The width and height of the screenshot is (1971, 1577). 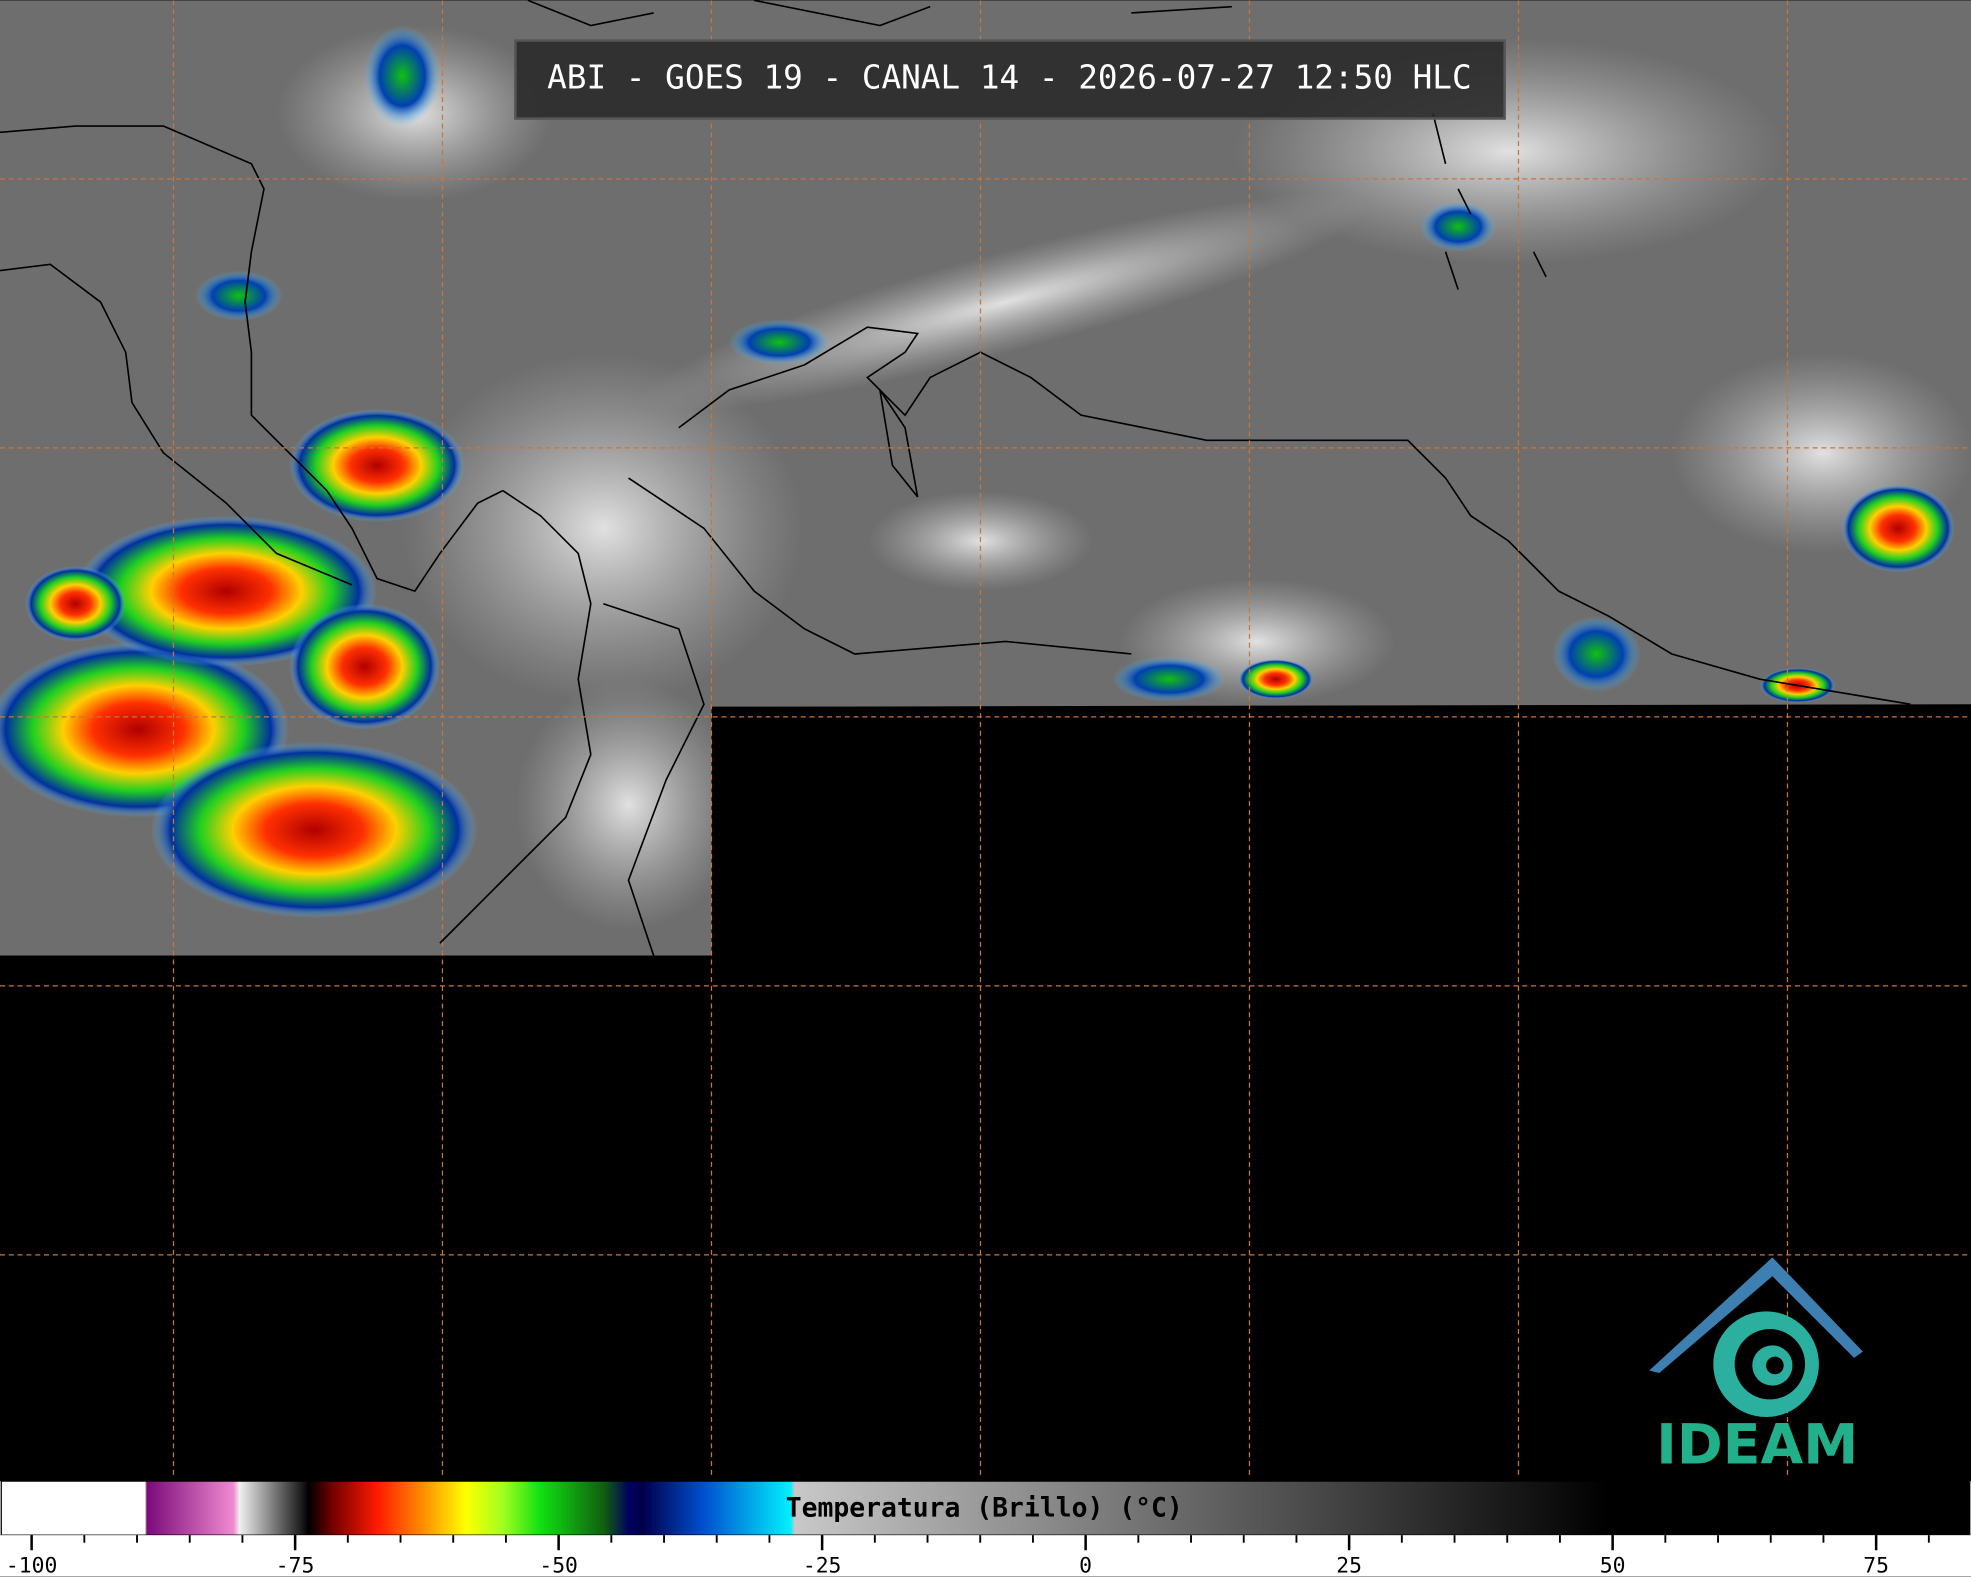 I want to click on colorbar-label: Temperatura (Brillo) (°C), so click(x=984, y=1508).